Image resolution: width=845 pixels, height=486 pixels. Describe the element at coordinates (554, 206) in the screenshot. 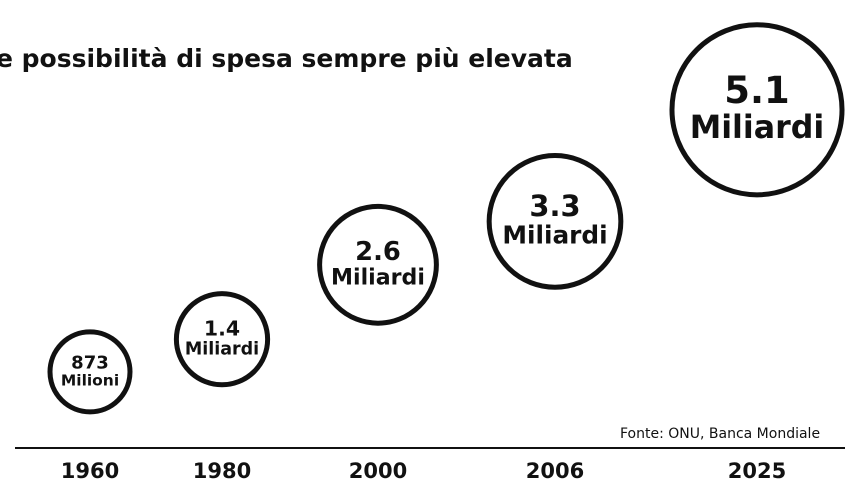

I see `bubble-value: 3.3` at that location.